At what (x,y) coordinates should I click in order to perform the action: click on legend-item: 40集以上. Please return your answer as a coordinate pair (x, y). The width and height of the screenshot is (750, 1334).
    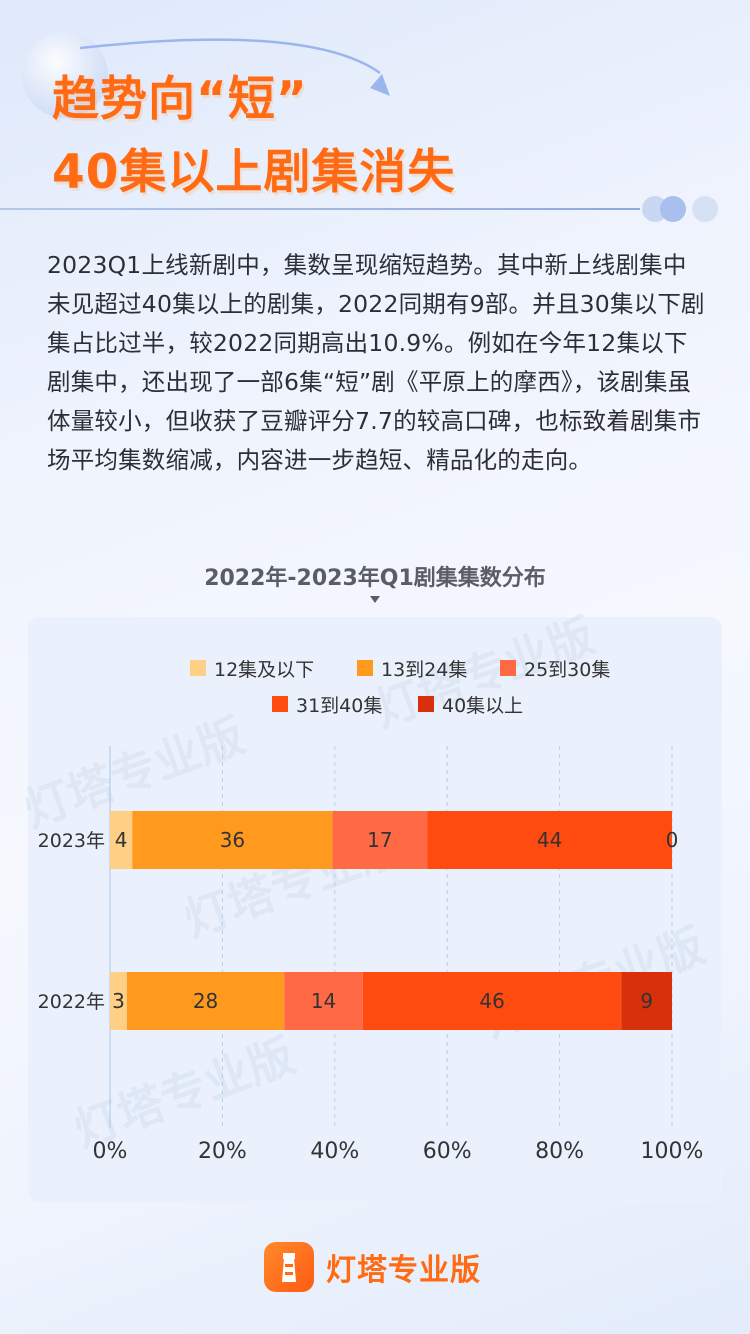
    Looking at the image, I should click on (471, 704).